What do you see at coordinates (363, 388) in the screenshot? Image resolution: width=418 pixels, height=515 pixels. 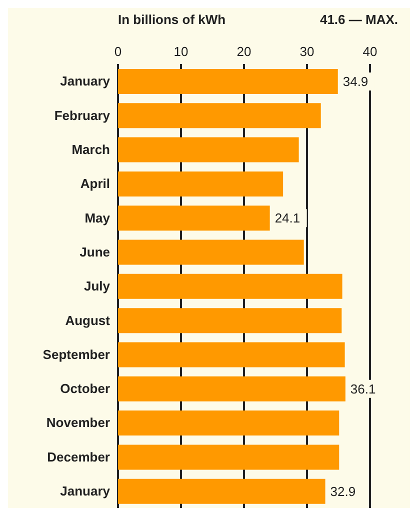 I see `data-label: 36.1` at bounding box center [363, 388].